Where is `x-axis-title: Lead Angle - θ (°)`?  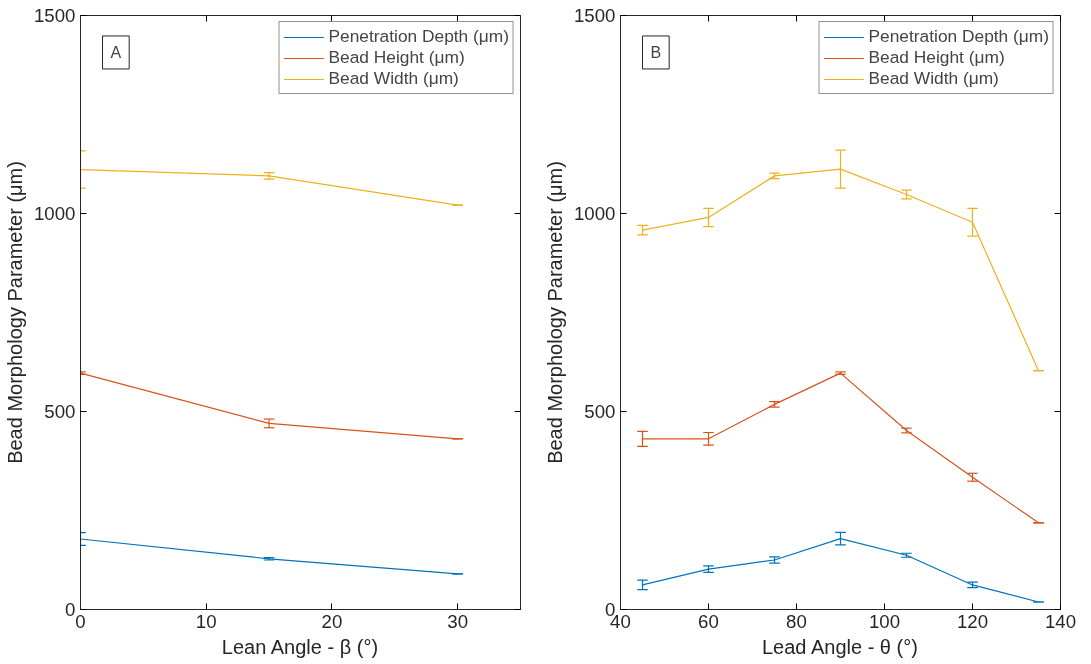 x-axis-title: Lead Angle - θ (°) is located at coordinates (840, 646).